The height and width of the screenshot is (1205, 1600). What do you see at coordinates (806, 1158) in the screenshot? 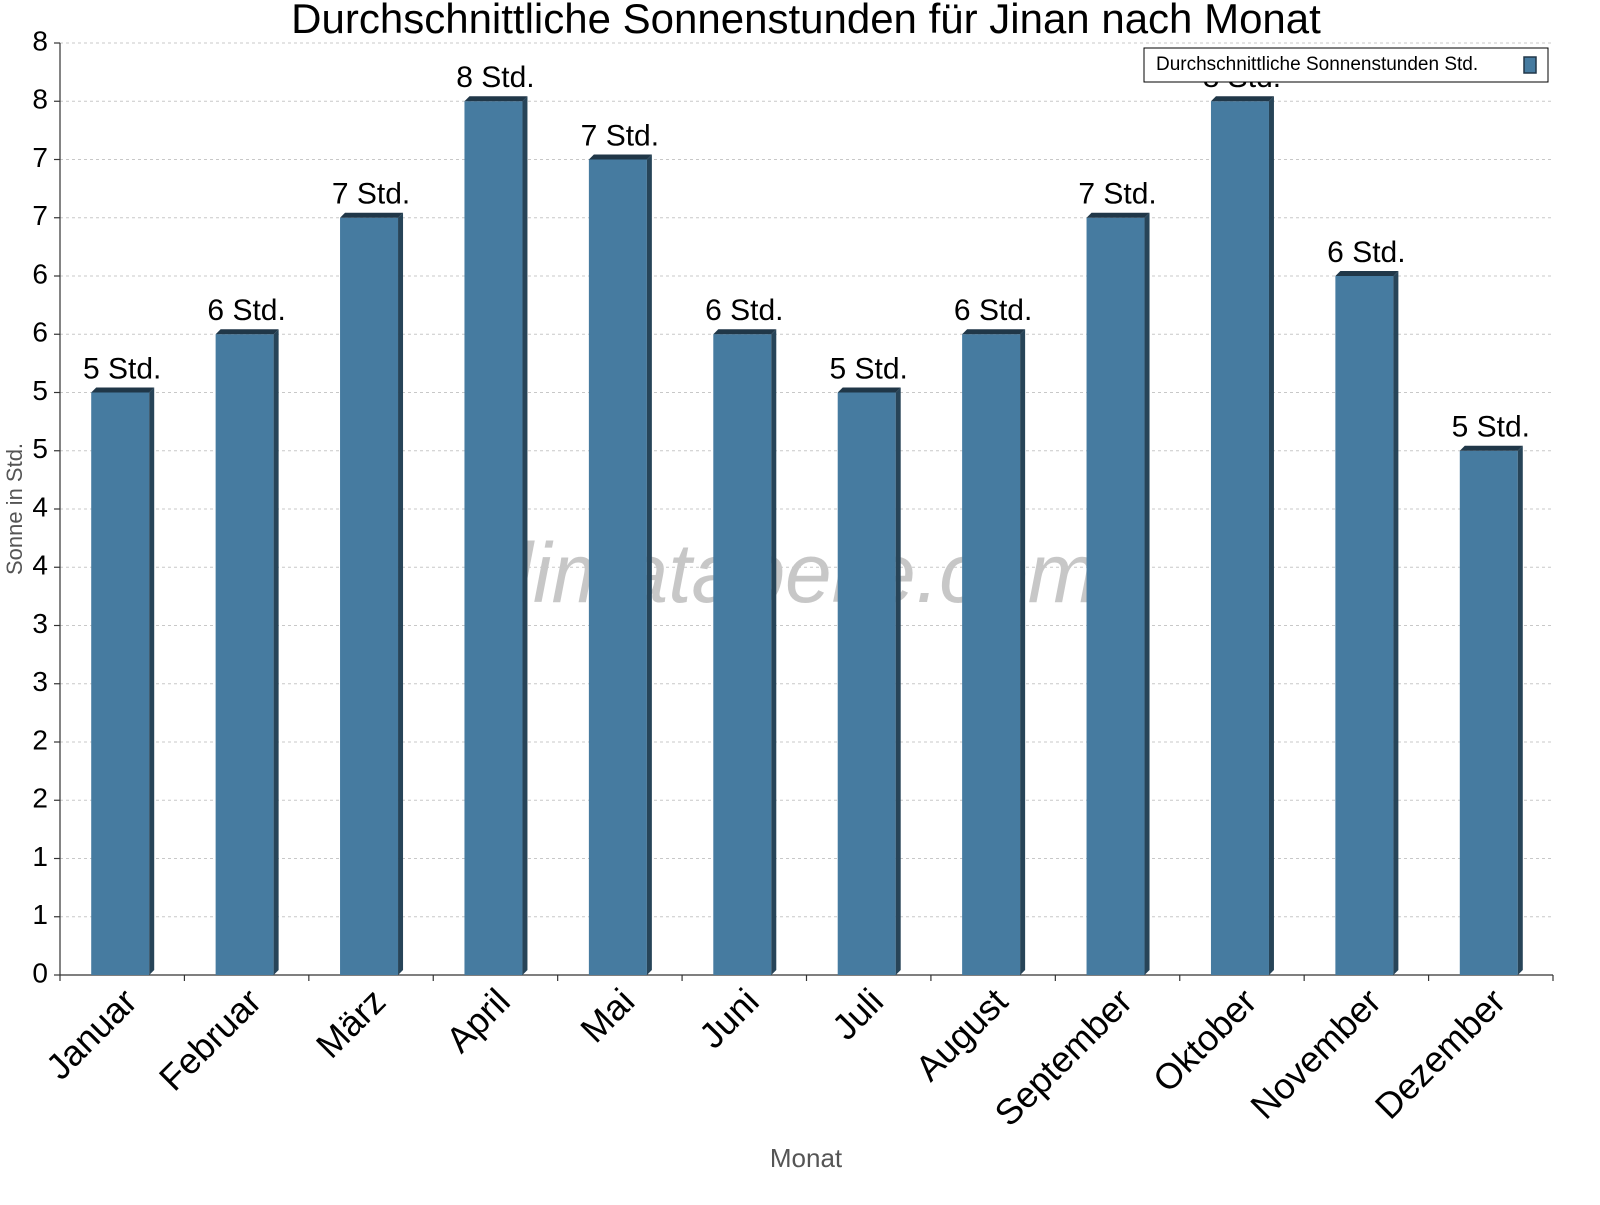
I see `x-axis-title: Monat` at bounding box center [806, 1158].